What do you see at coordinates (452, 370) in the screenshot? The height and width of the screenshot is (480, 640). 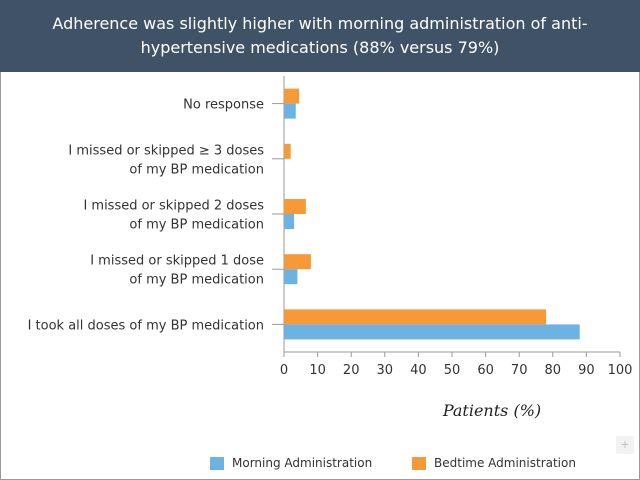 I see `x-tick-label: 50` at bounding box center [452, 370].